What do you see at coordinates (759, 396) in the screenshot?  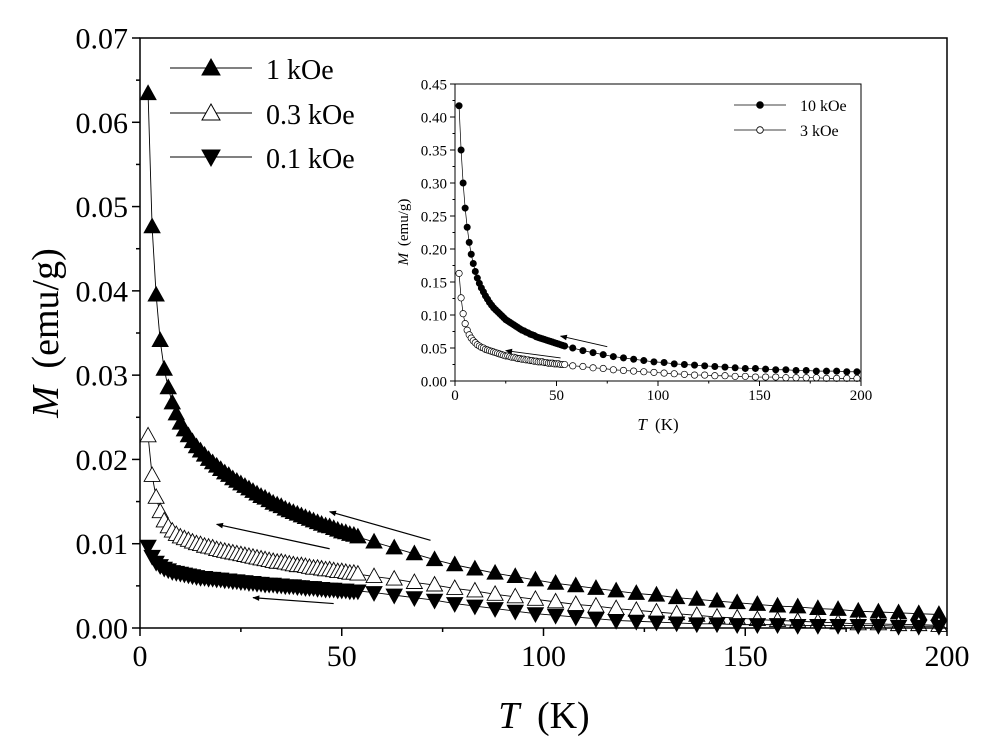 I see `inset-x-tick-label: 150` at bounding box center [759, 396].